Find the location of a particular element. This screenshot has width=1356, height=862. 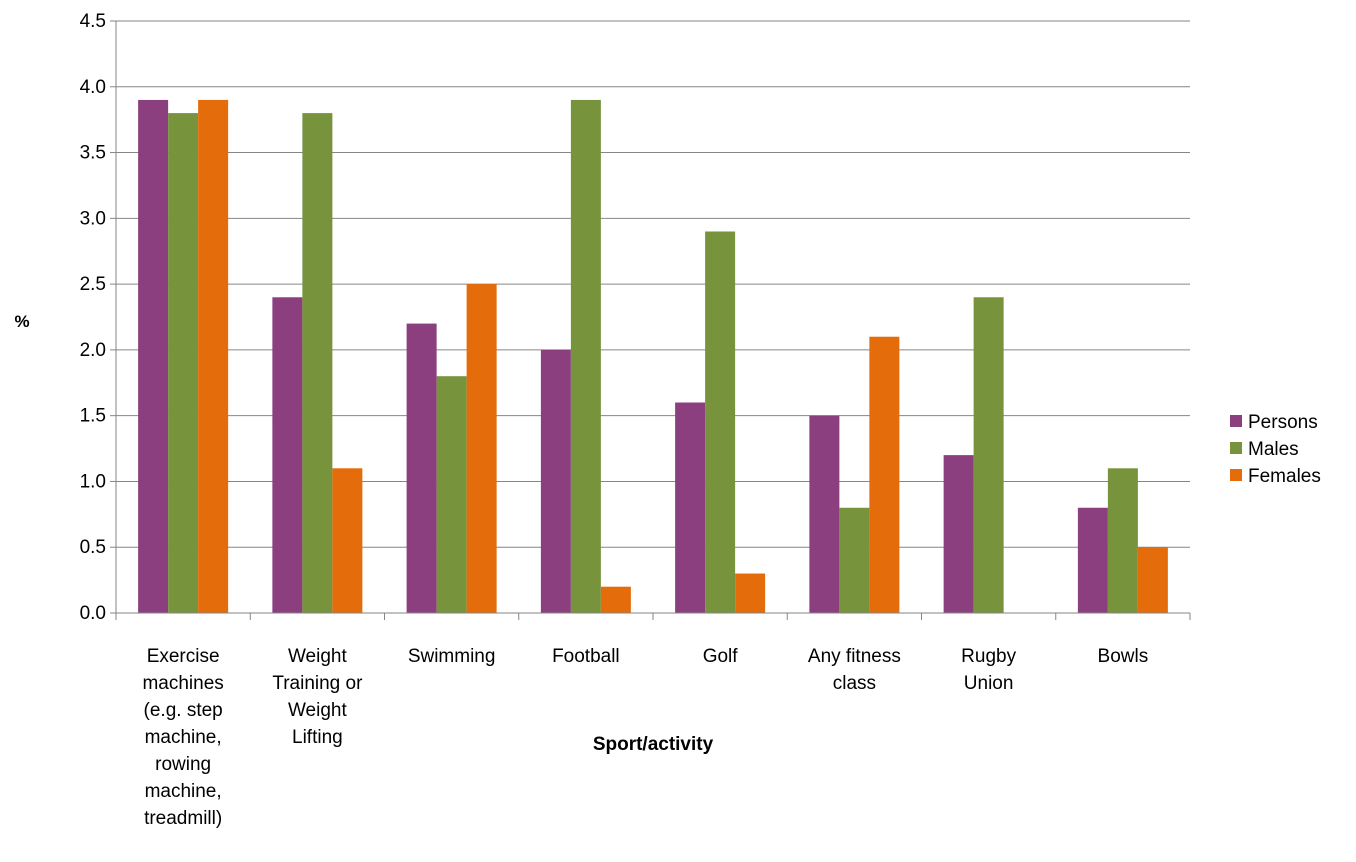

y-tick-label: 1.5 is located at coordinates (93, 416).